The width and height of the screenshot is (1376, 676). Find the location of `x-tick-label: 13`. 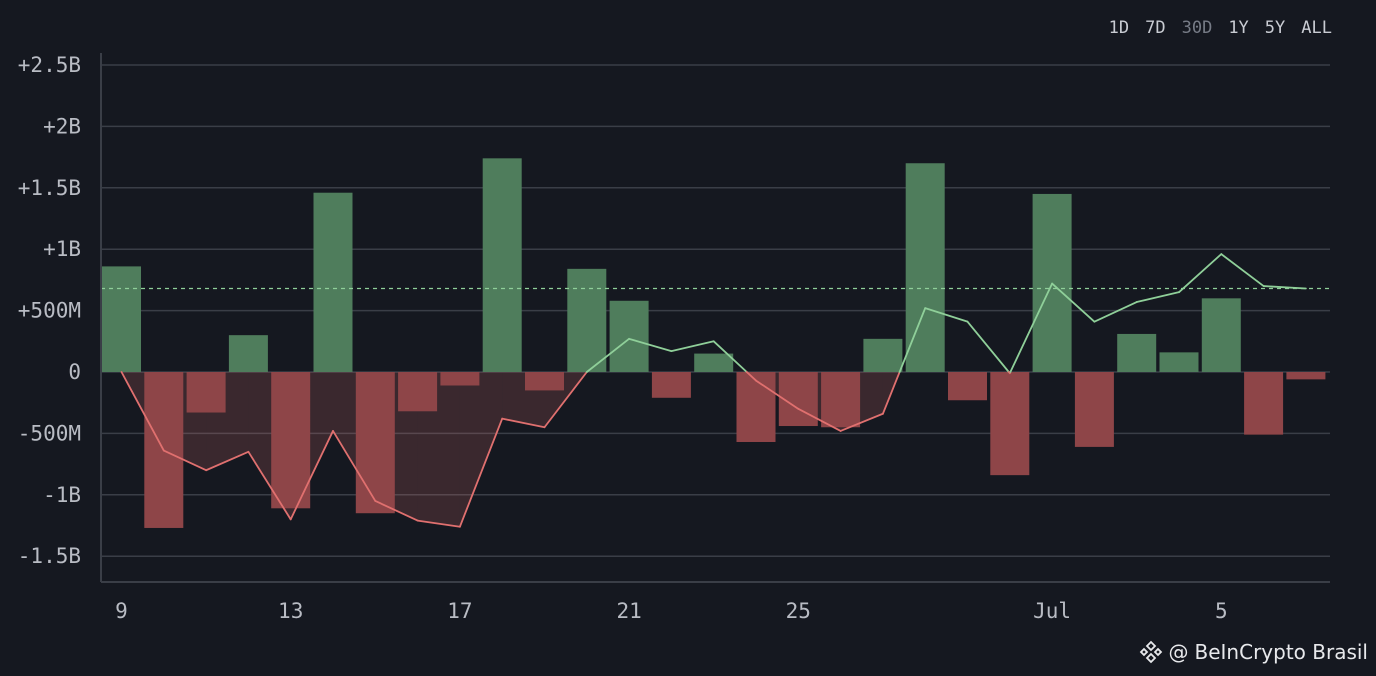

x-tick-label: 13 is located at coordinates (290, 611).